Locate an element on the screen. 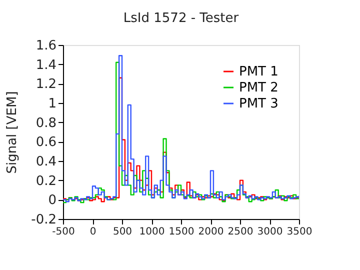 The image size is (360, 270). x-tick-label: 1500 is located at coordinates (181, 232).